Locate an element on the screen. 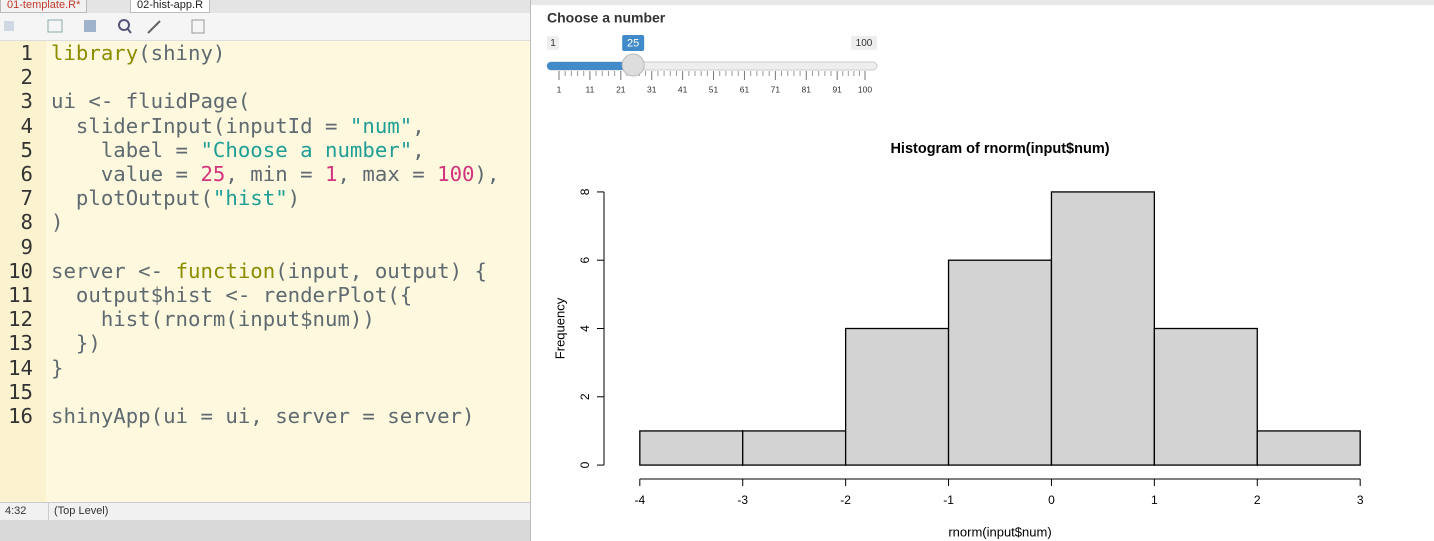  code-line: 12 hist(rnorm(input$num)) is located at coordinates (265, 319).